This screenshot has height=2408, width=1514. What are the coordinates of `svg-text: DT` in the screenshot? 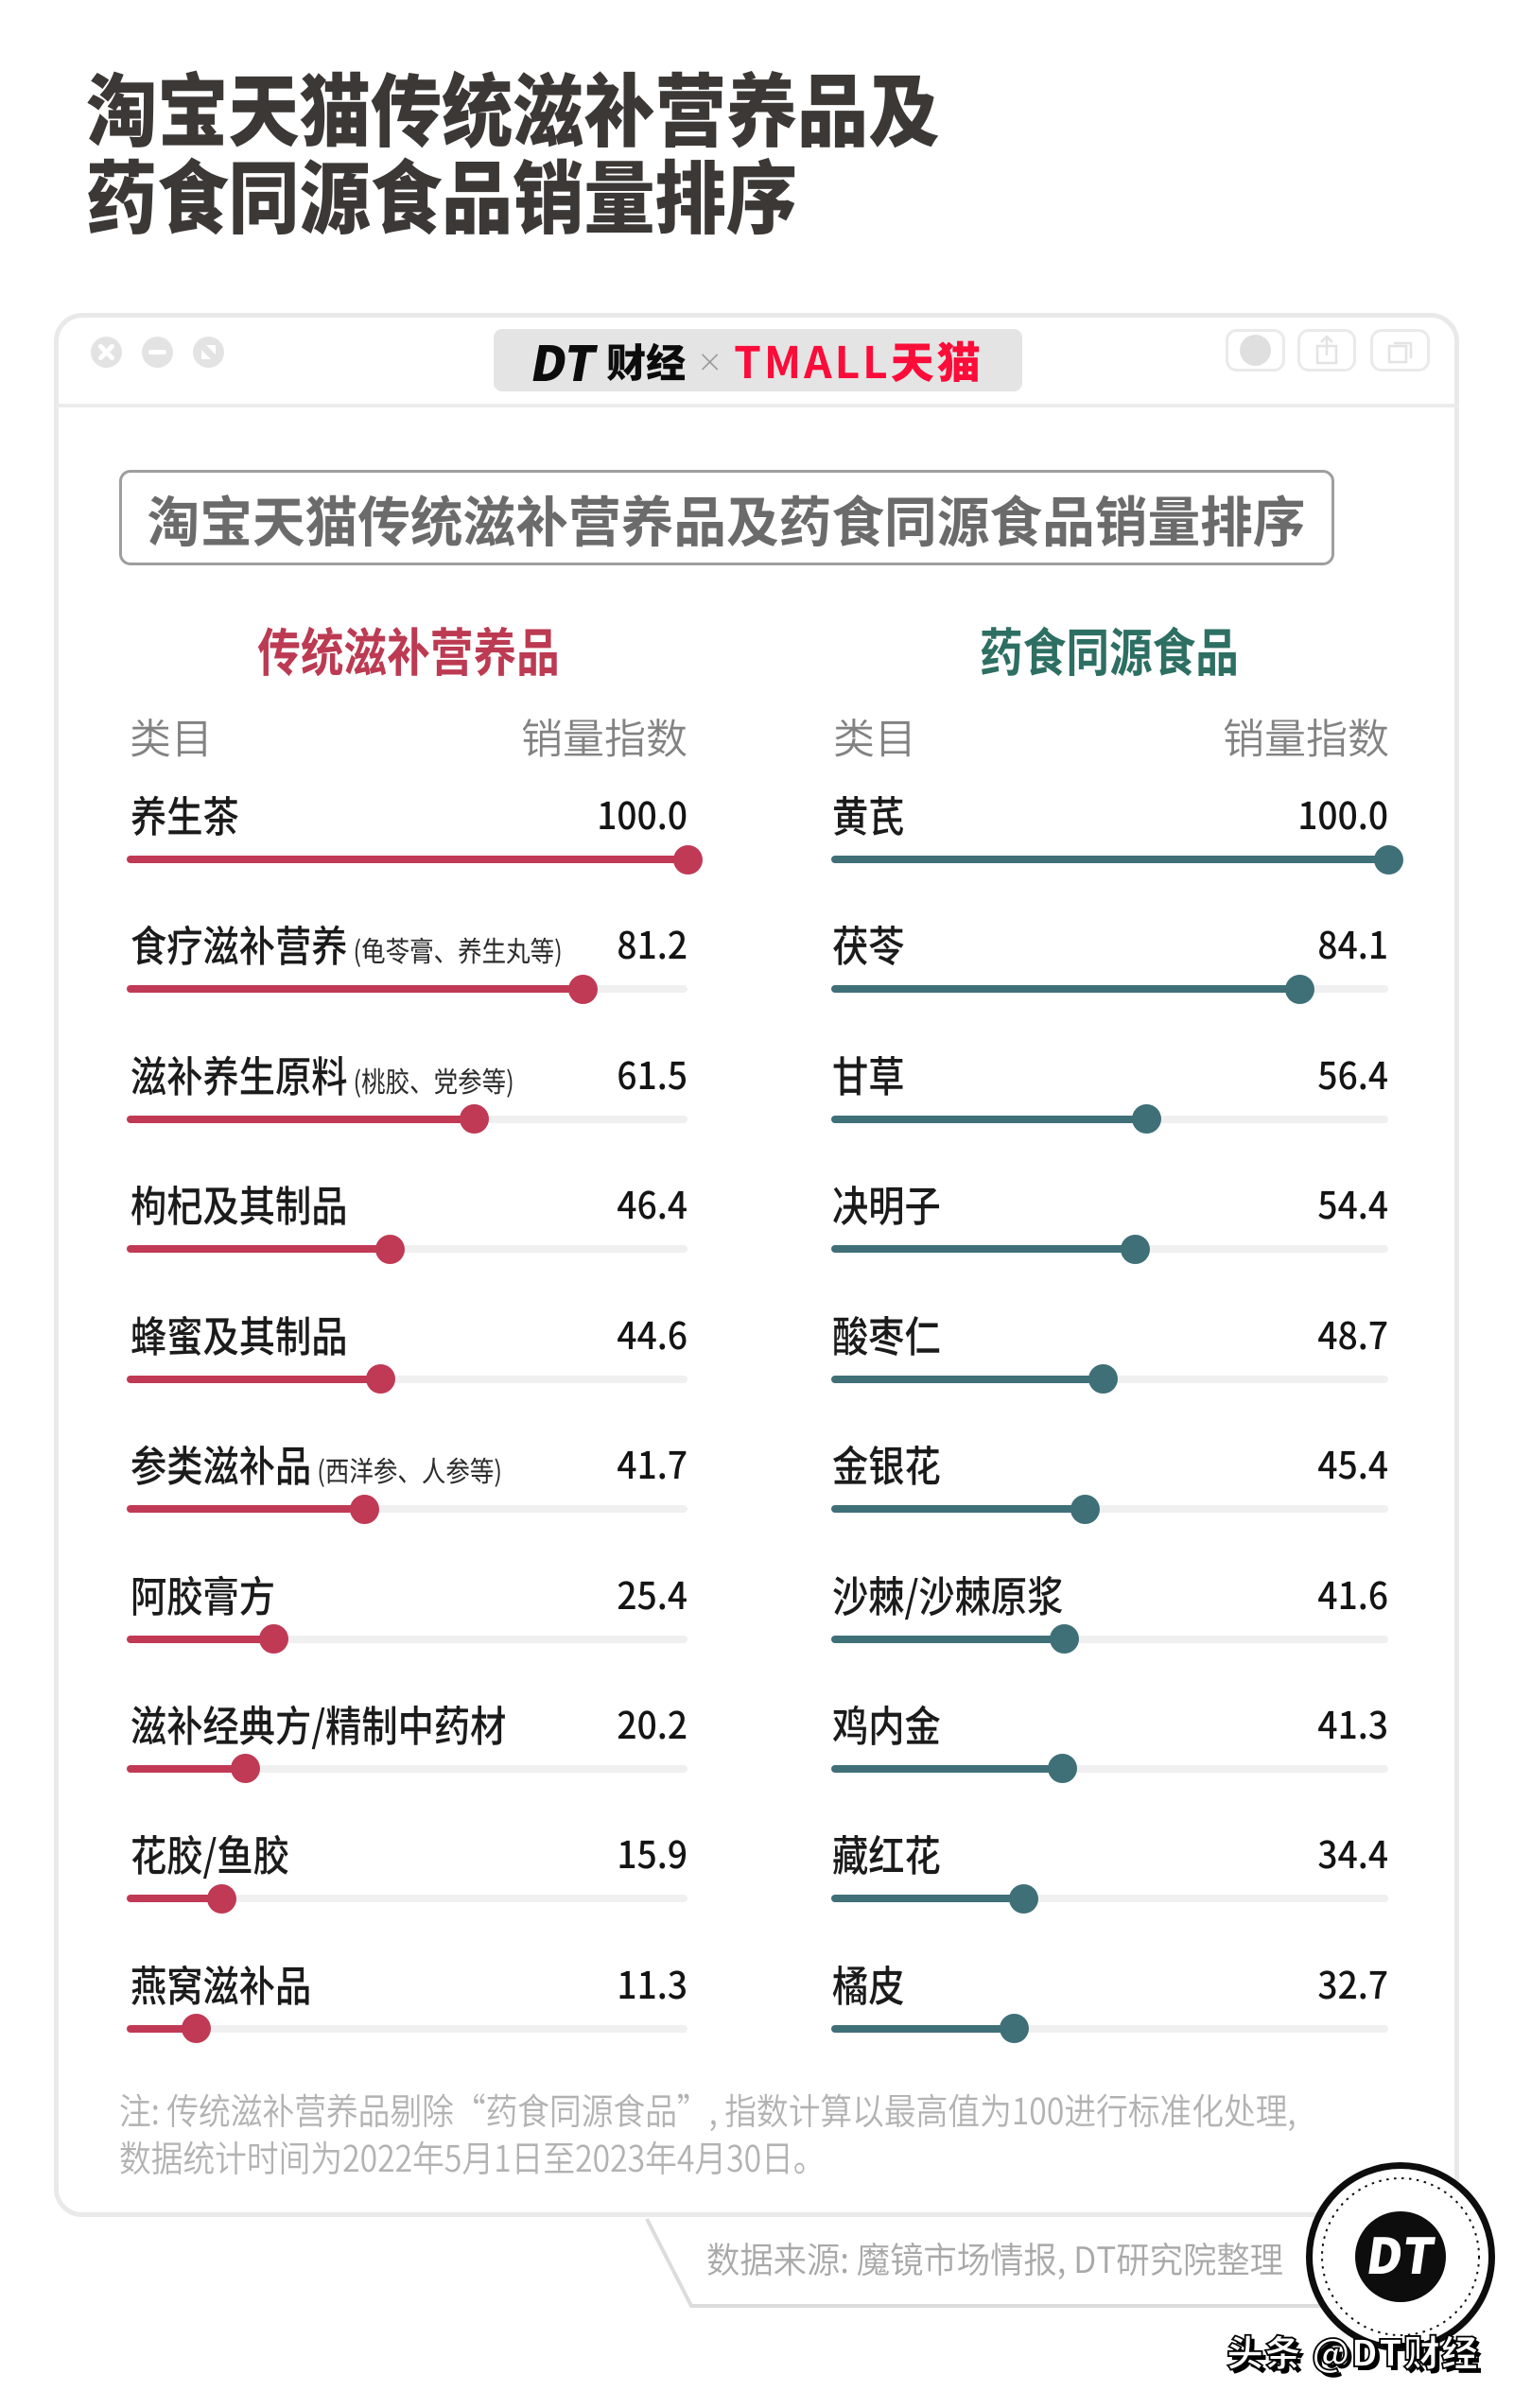 It's located at (1401, 2253).